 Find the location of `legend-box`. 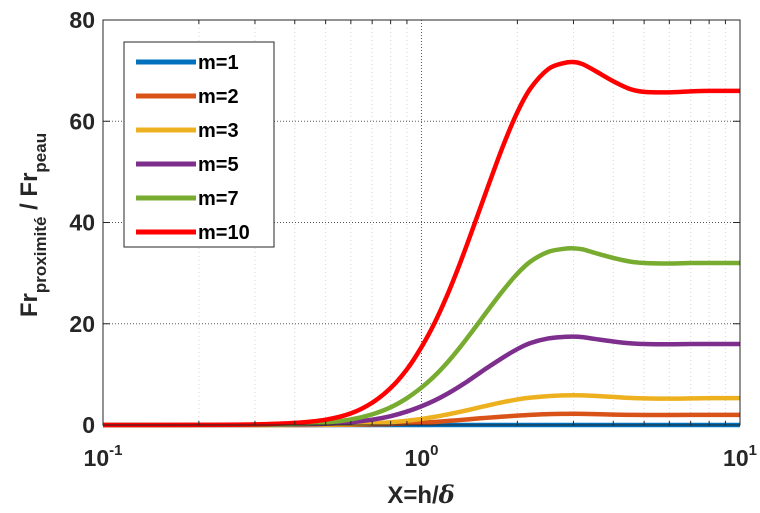

legend-box is located at coordinates (199, 144).